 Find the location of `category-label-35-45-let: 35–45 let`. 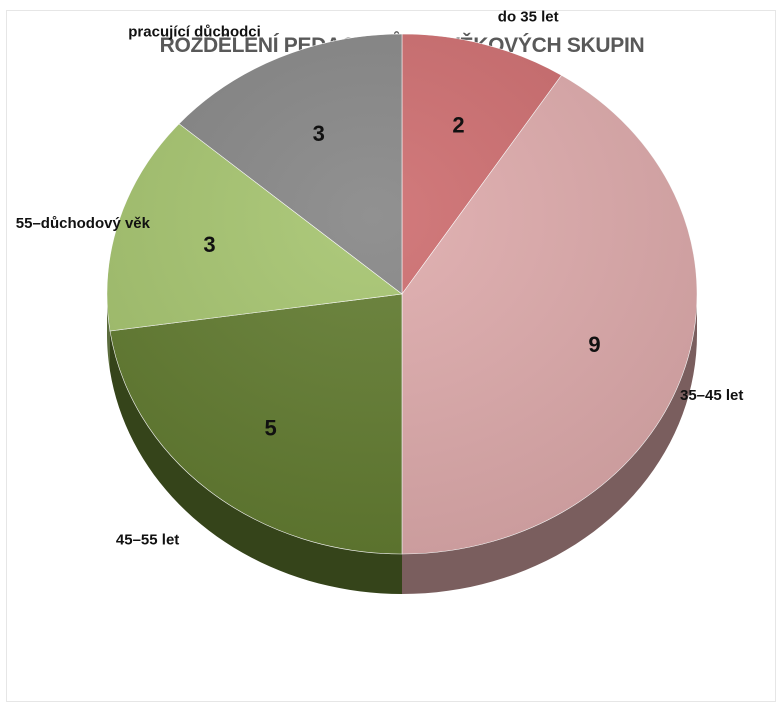

category-label-35-45-let: 35–45 let is located at coordinates (711, 395).